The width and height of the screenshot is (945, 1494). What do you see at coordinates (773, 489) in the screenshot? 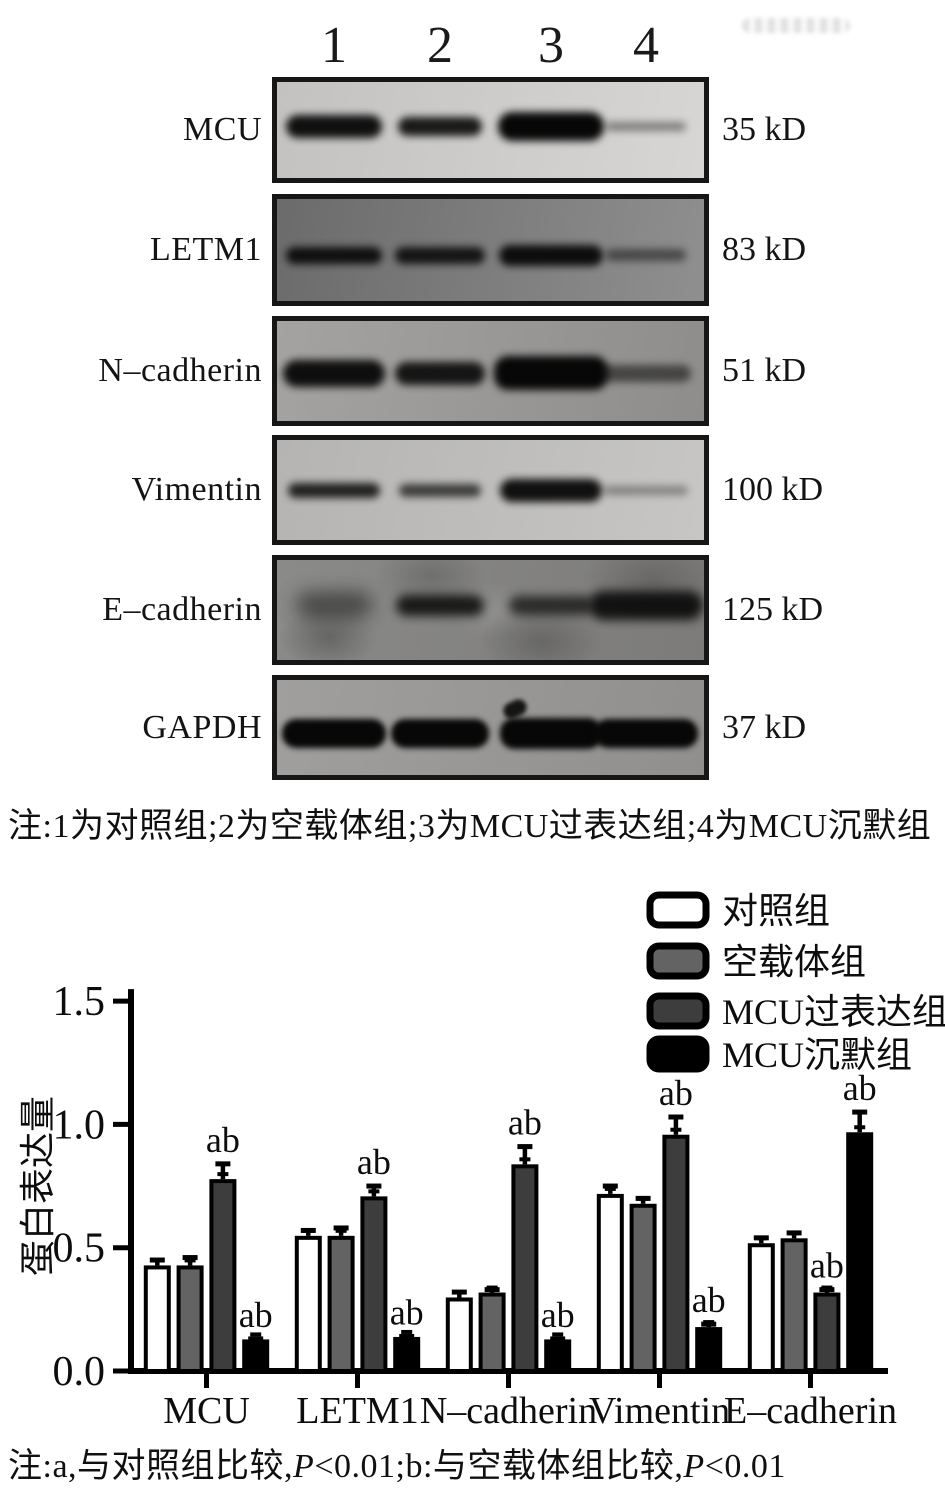
I see `kd-label-100-kd: 100 kD` at bounding box center [773, 489].